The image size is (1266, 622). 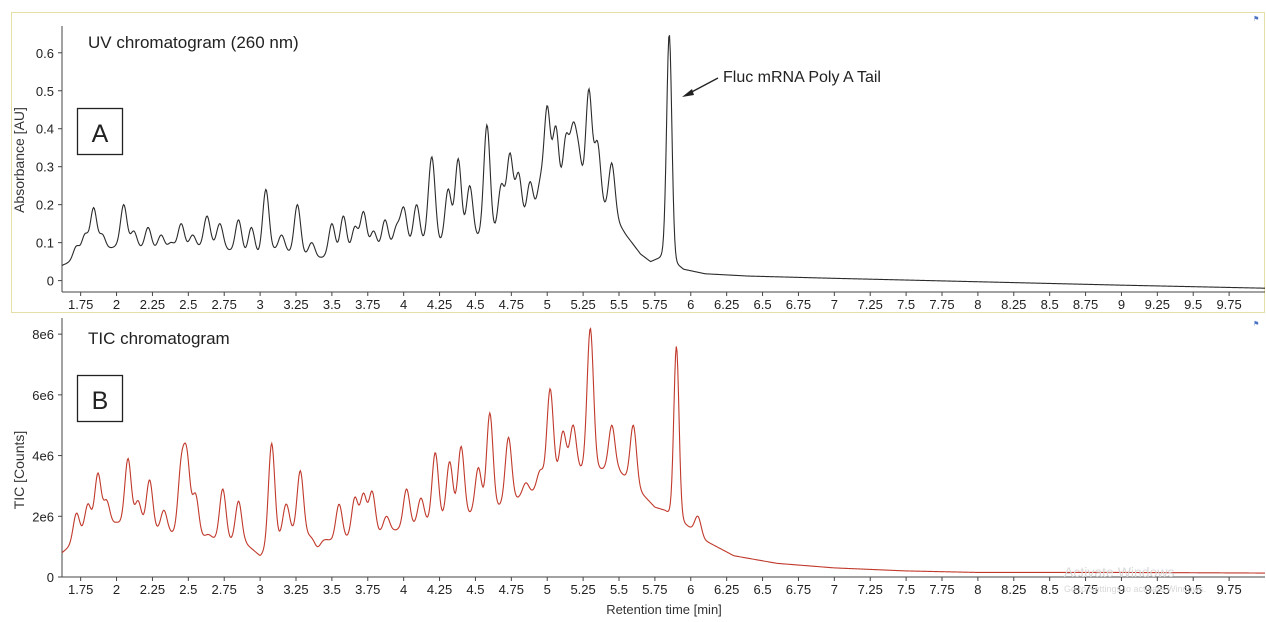 I want to click on tic-x-tick-label: 5, so click(x=547, y=589).